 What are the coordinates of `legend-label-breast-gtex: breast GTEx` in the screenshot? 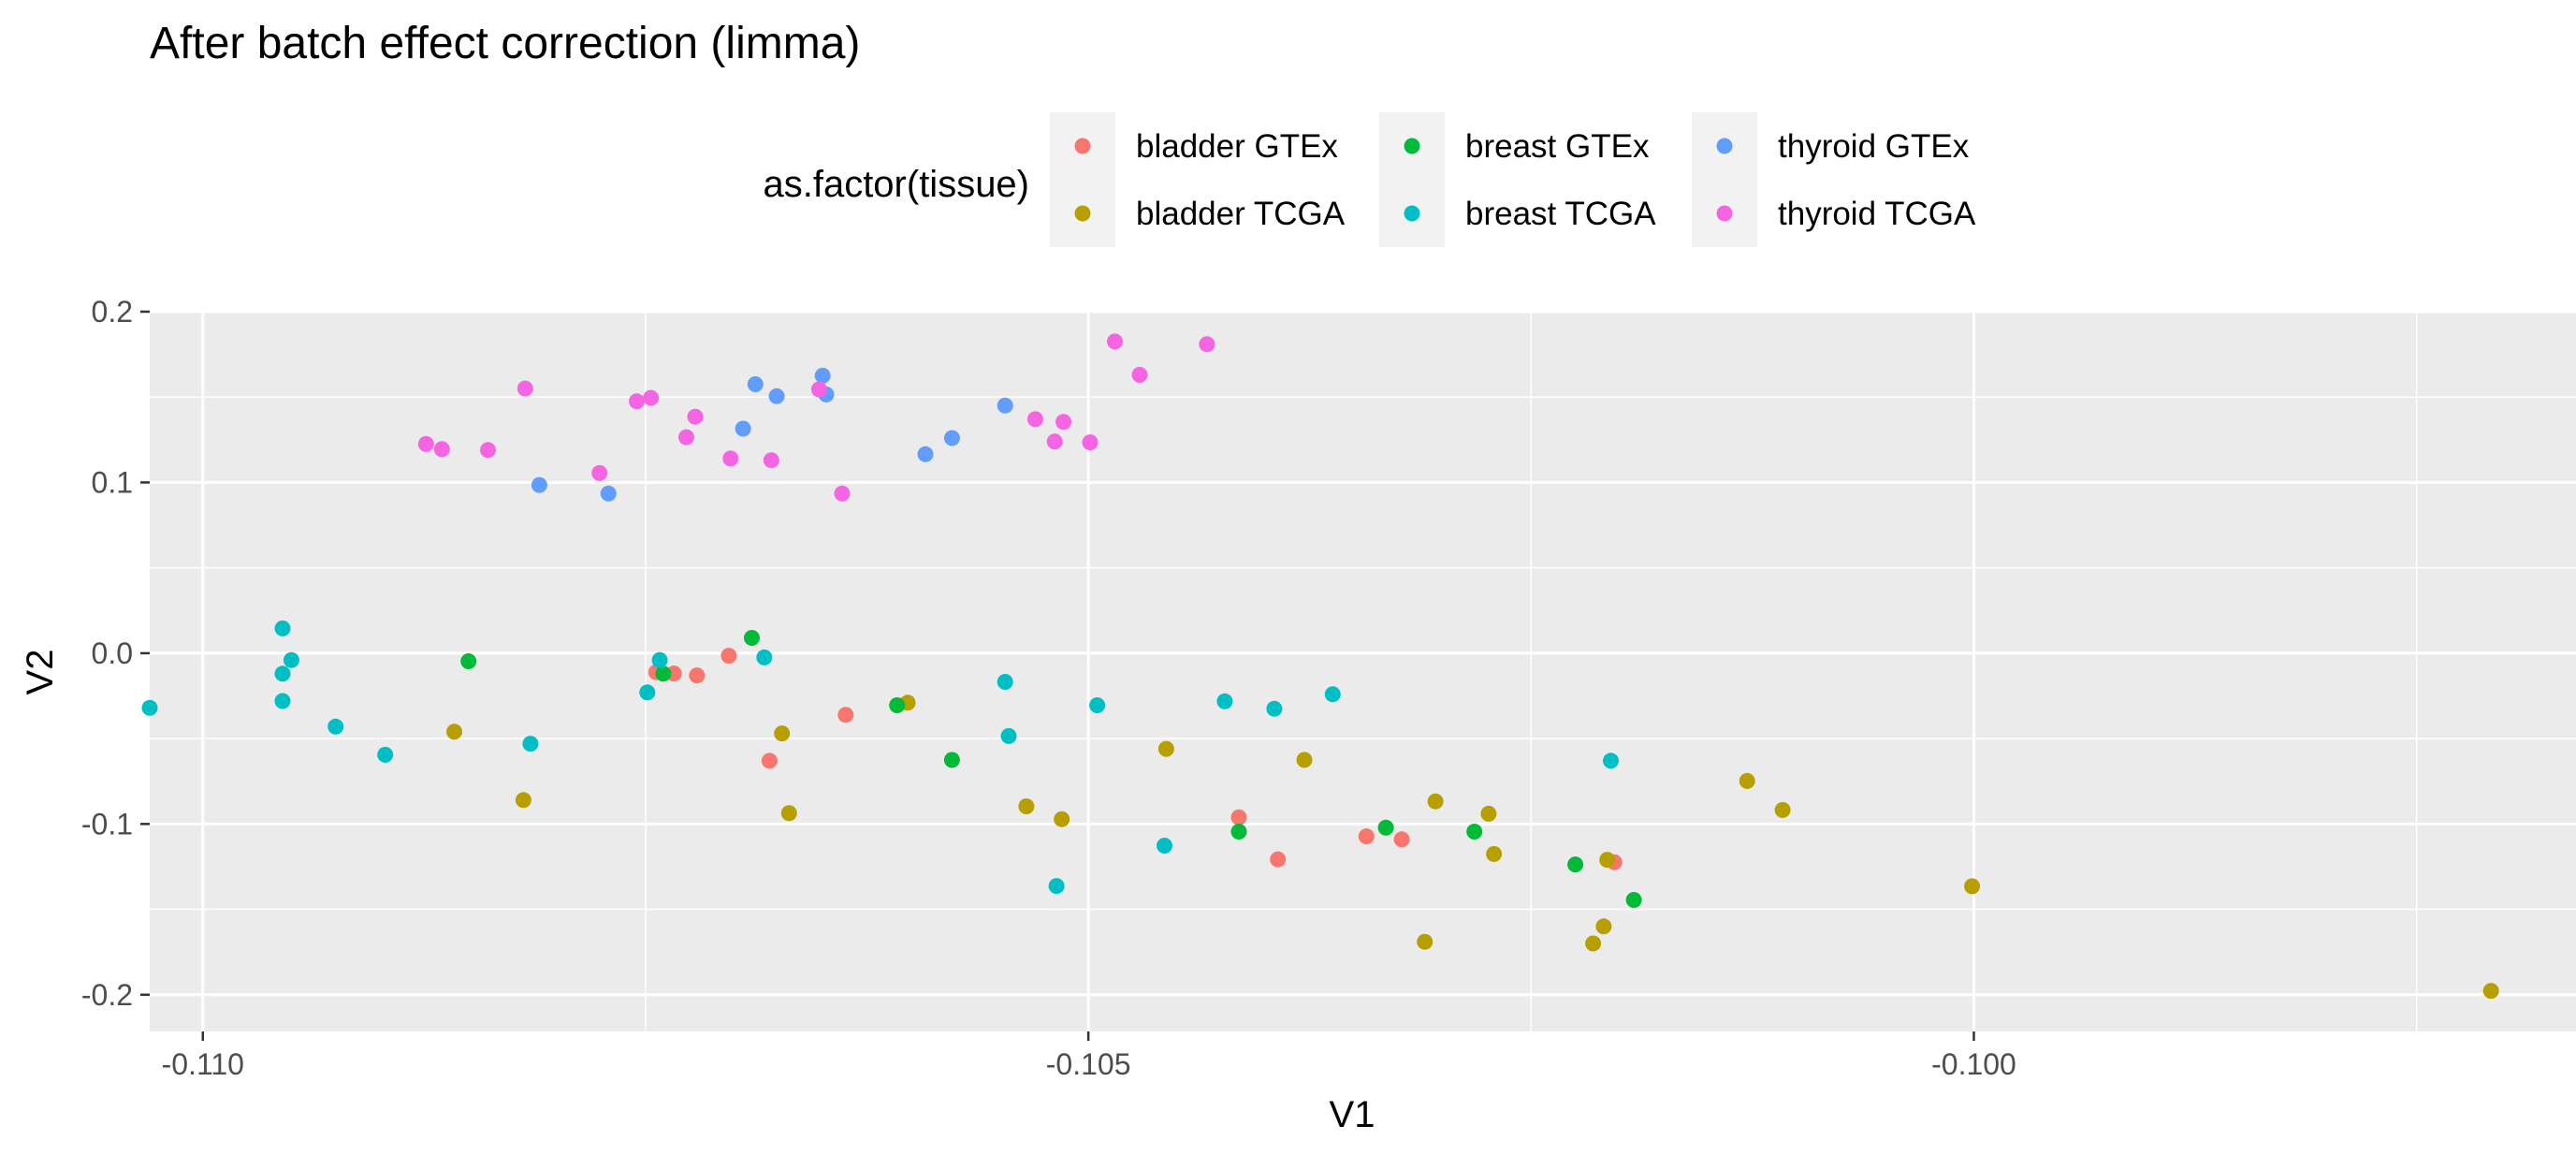 It's located at (1557, 147).